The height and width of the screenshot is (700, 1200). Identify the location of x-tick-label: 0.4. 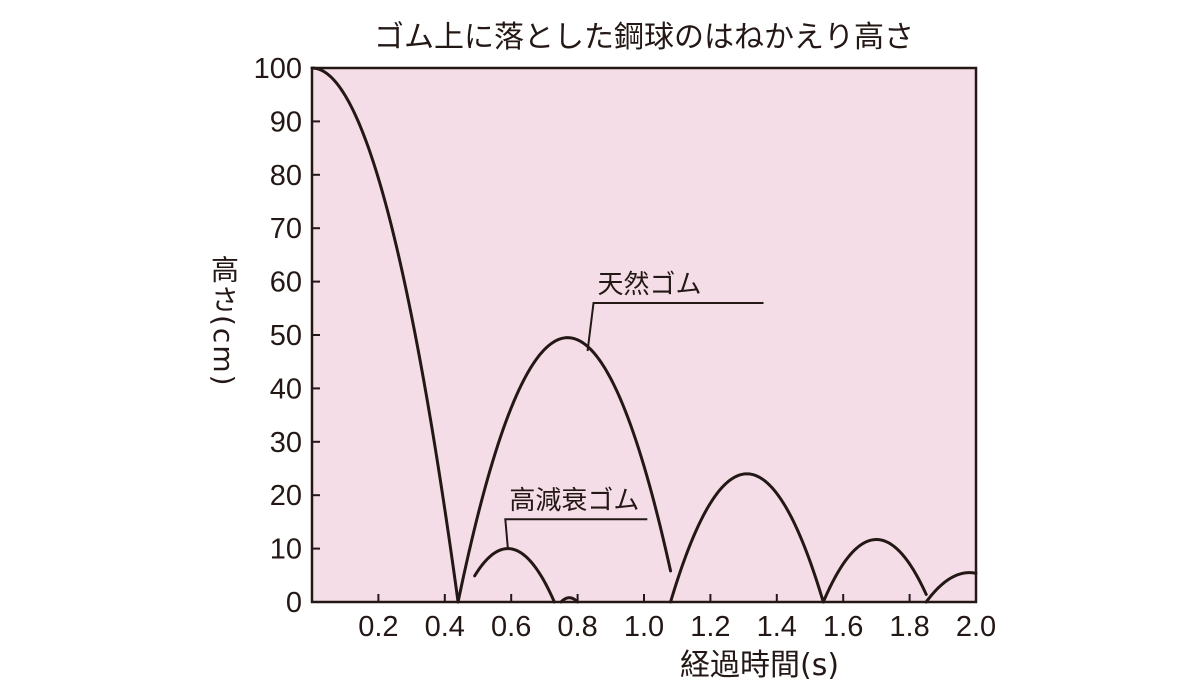
(445, 627).